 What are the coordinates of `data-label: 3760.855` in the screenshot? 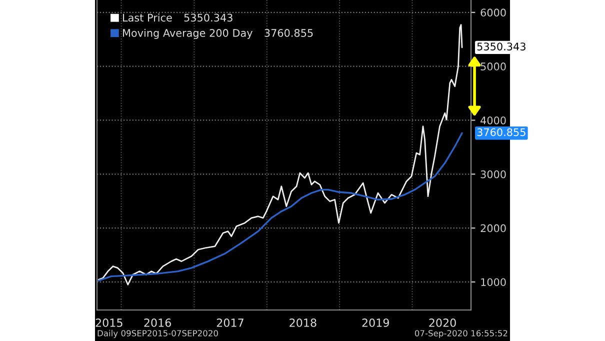 It's located at (501, 132).